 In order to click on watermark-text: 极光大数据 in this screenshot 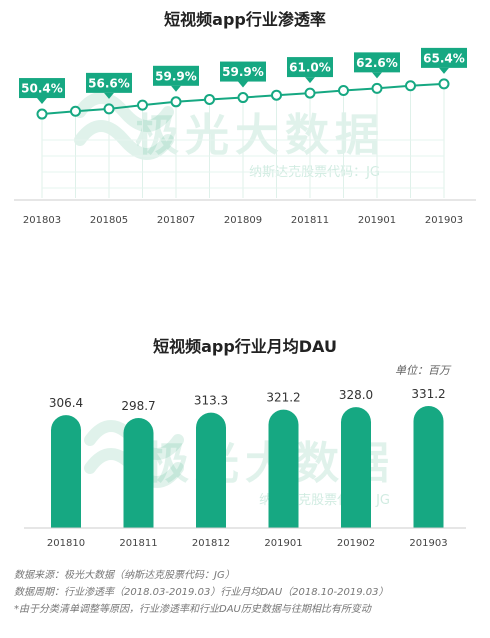, I will do `click(260, 135)`.